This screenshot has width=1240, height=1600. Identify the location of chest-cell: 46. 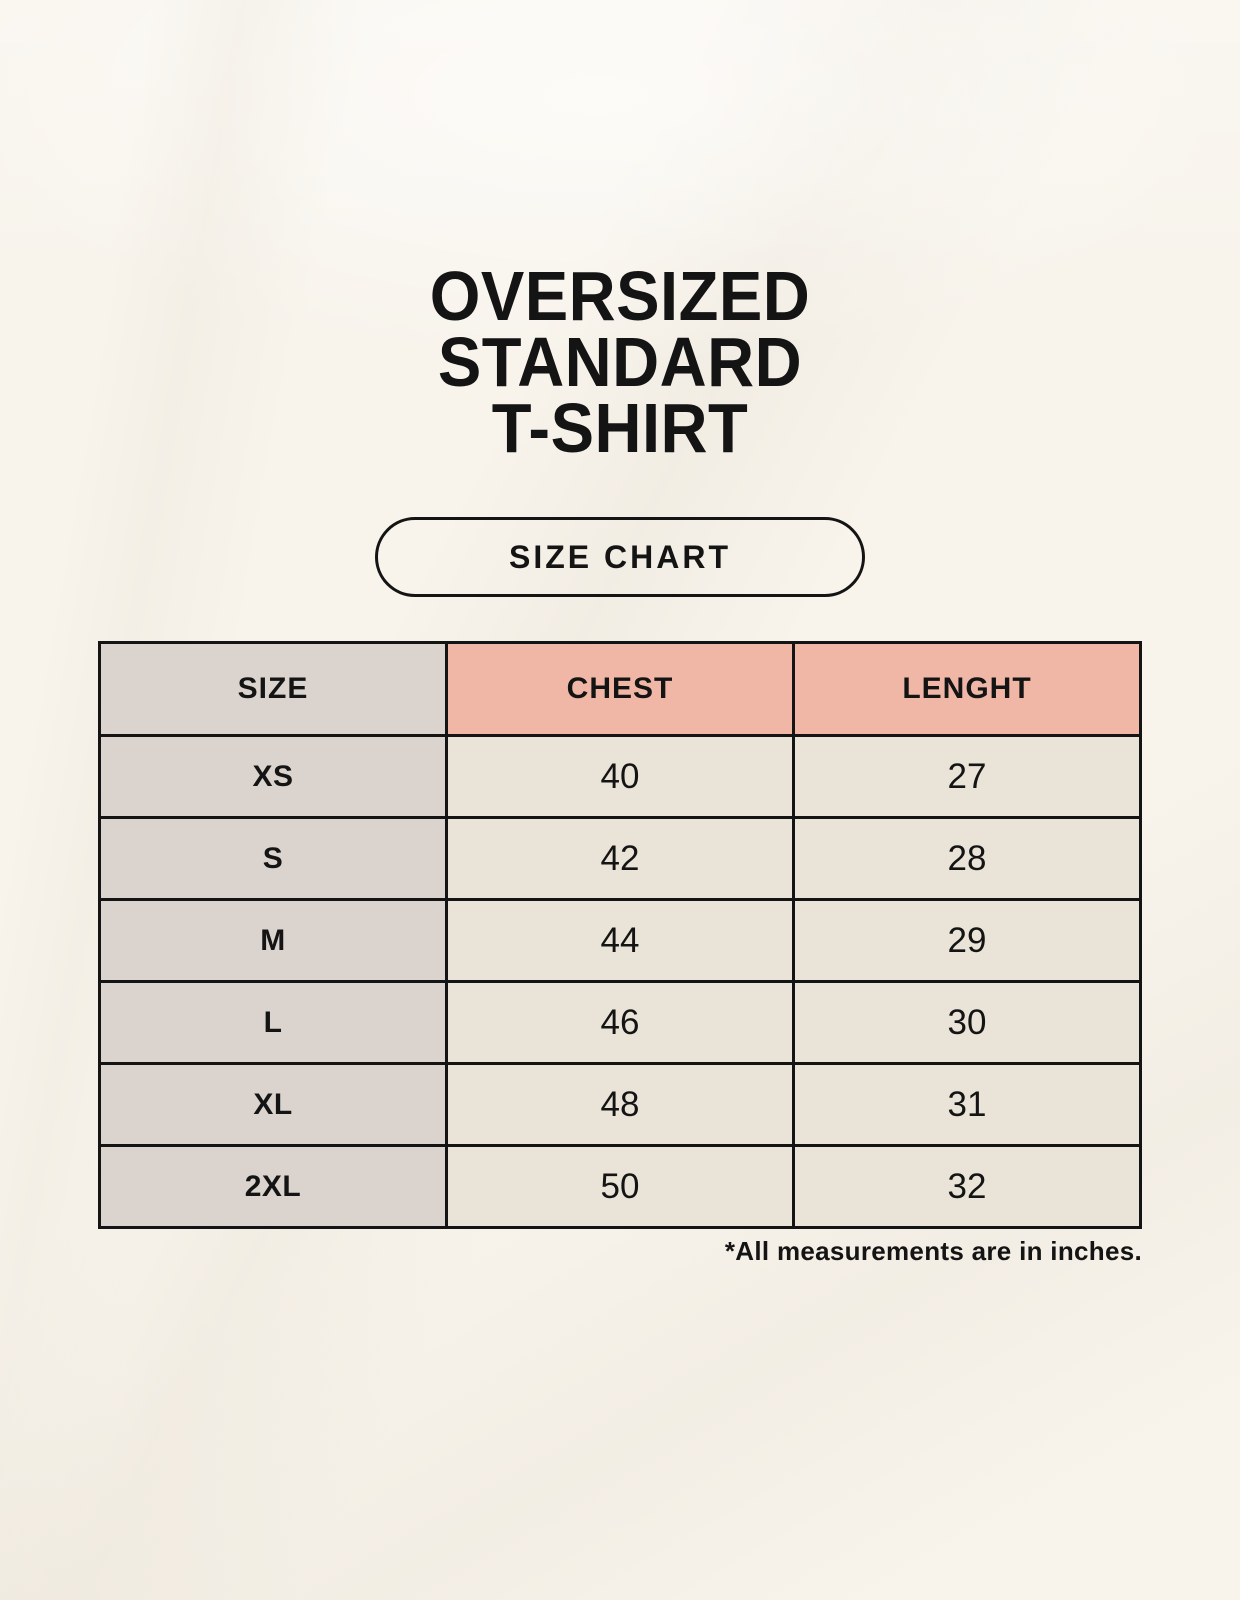
(620, 1022).